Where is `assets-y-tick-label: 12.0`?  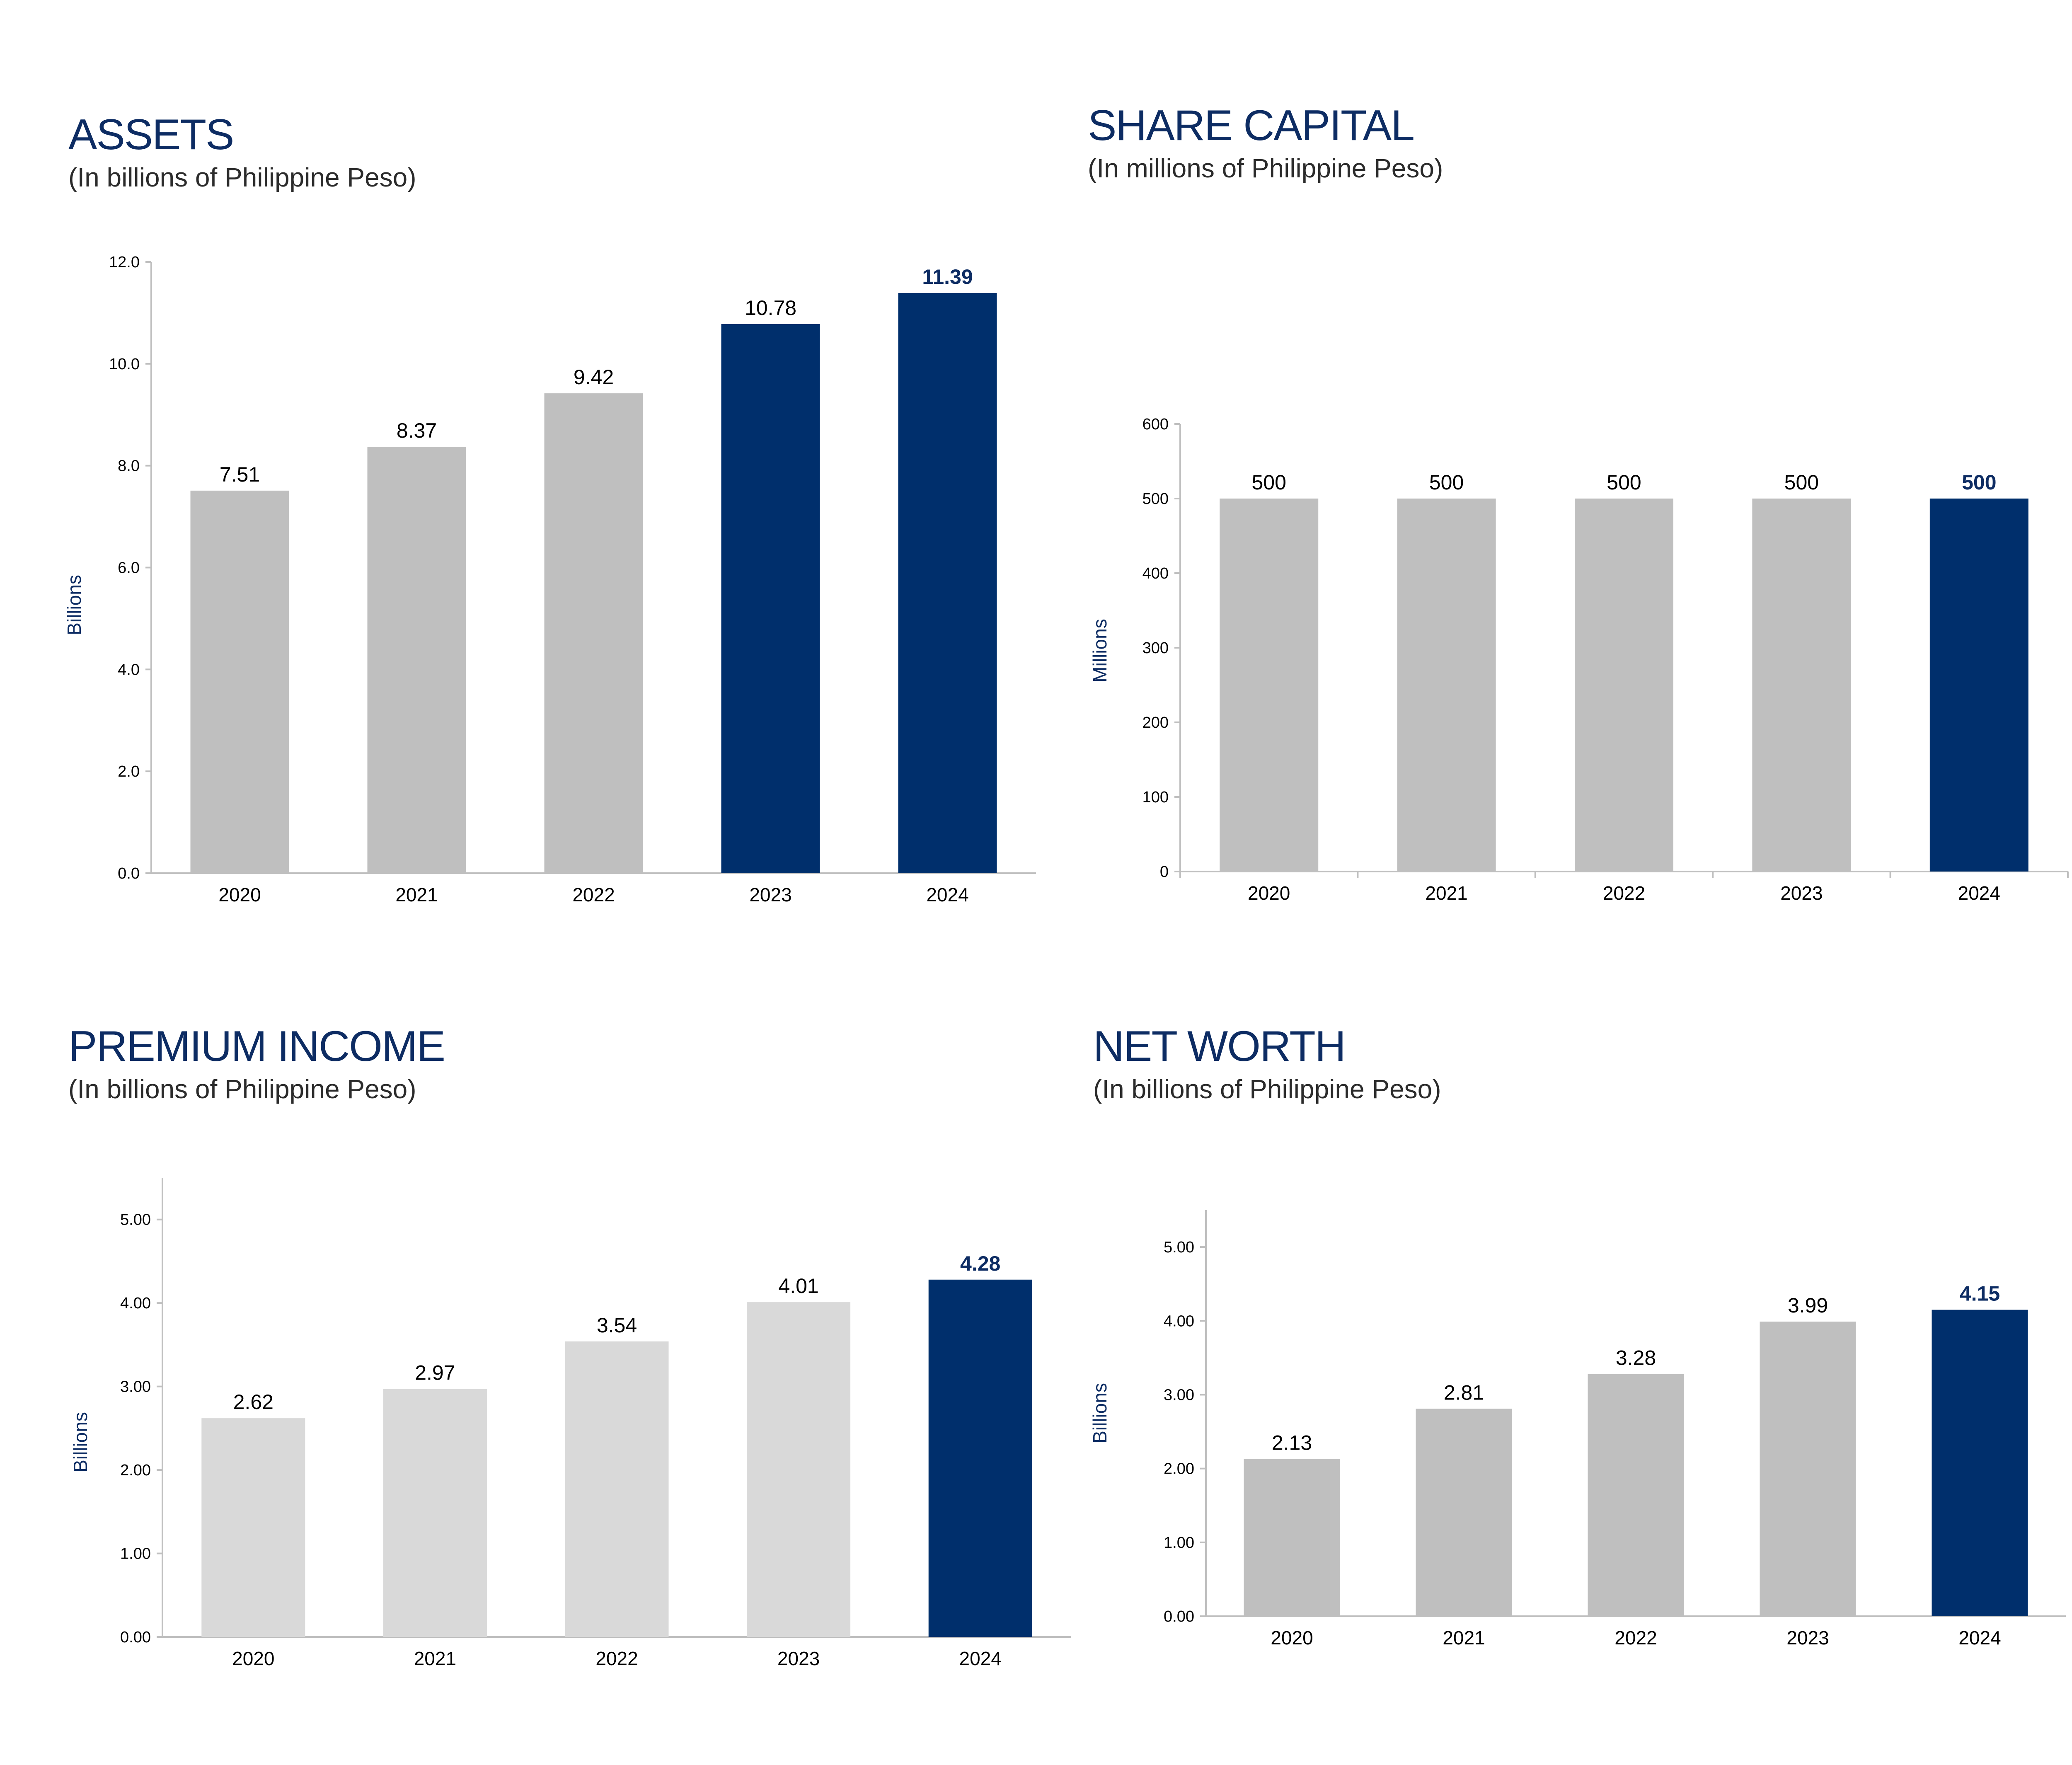
assets-y-tick-label: 12.0 is located at coordinates (124, 262).